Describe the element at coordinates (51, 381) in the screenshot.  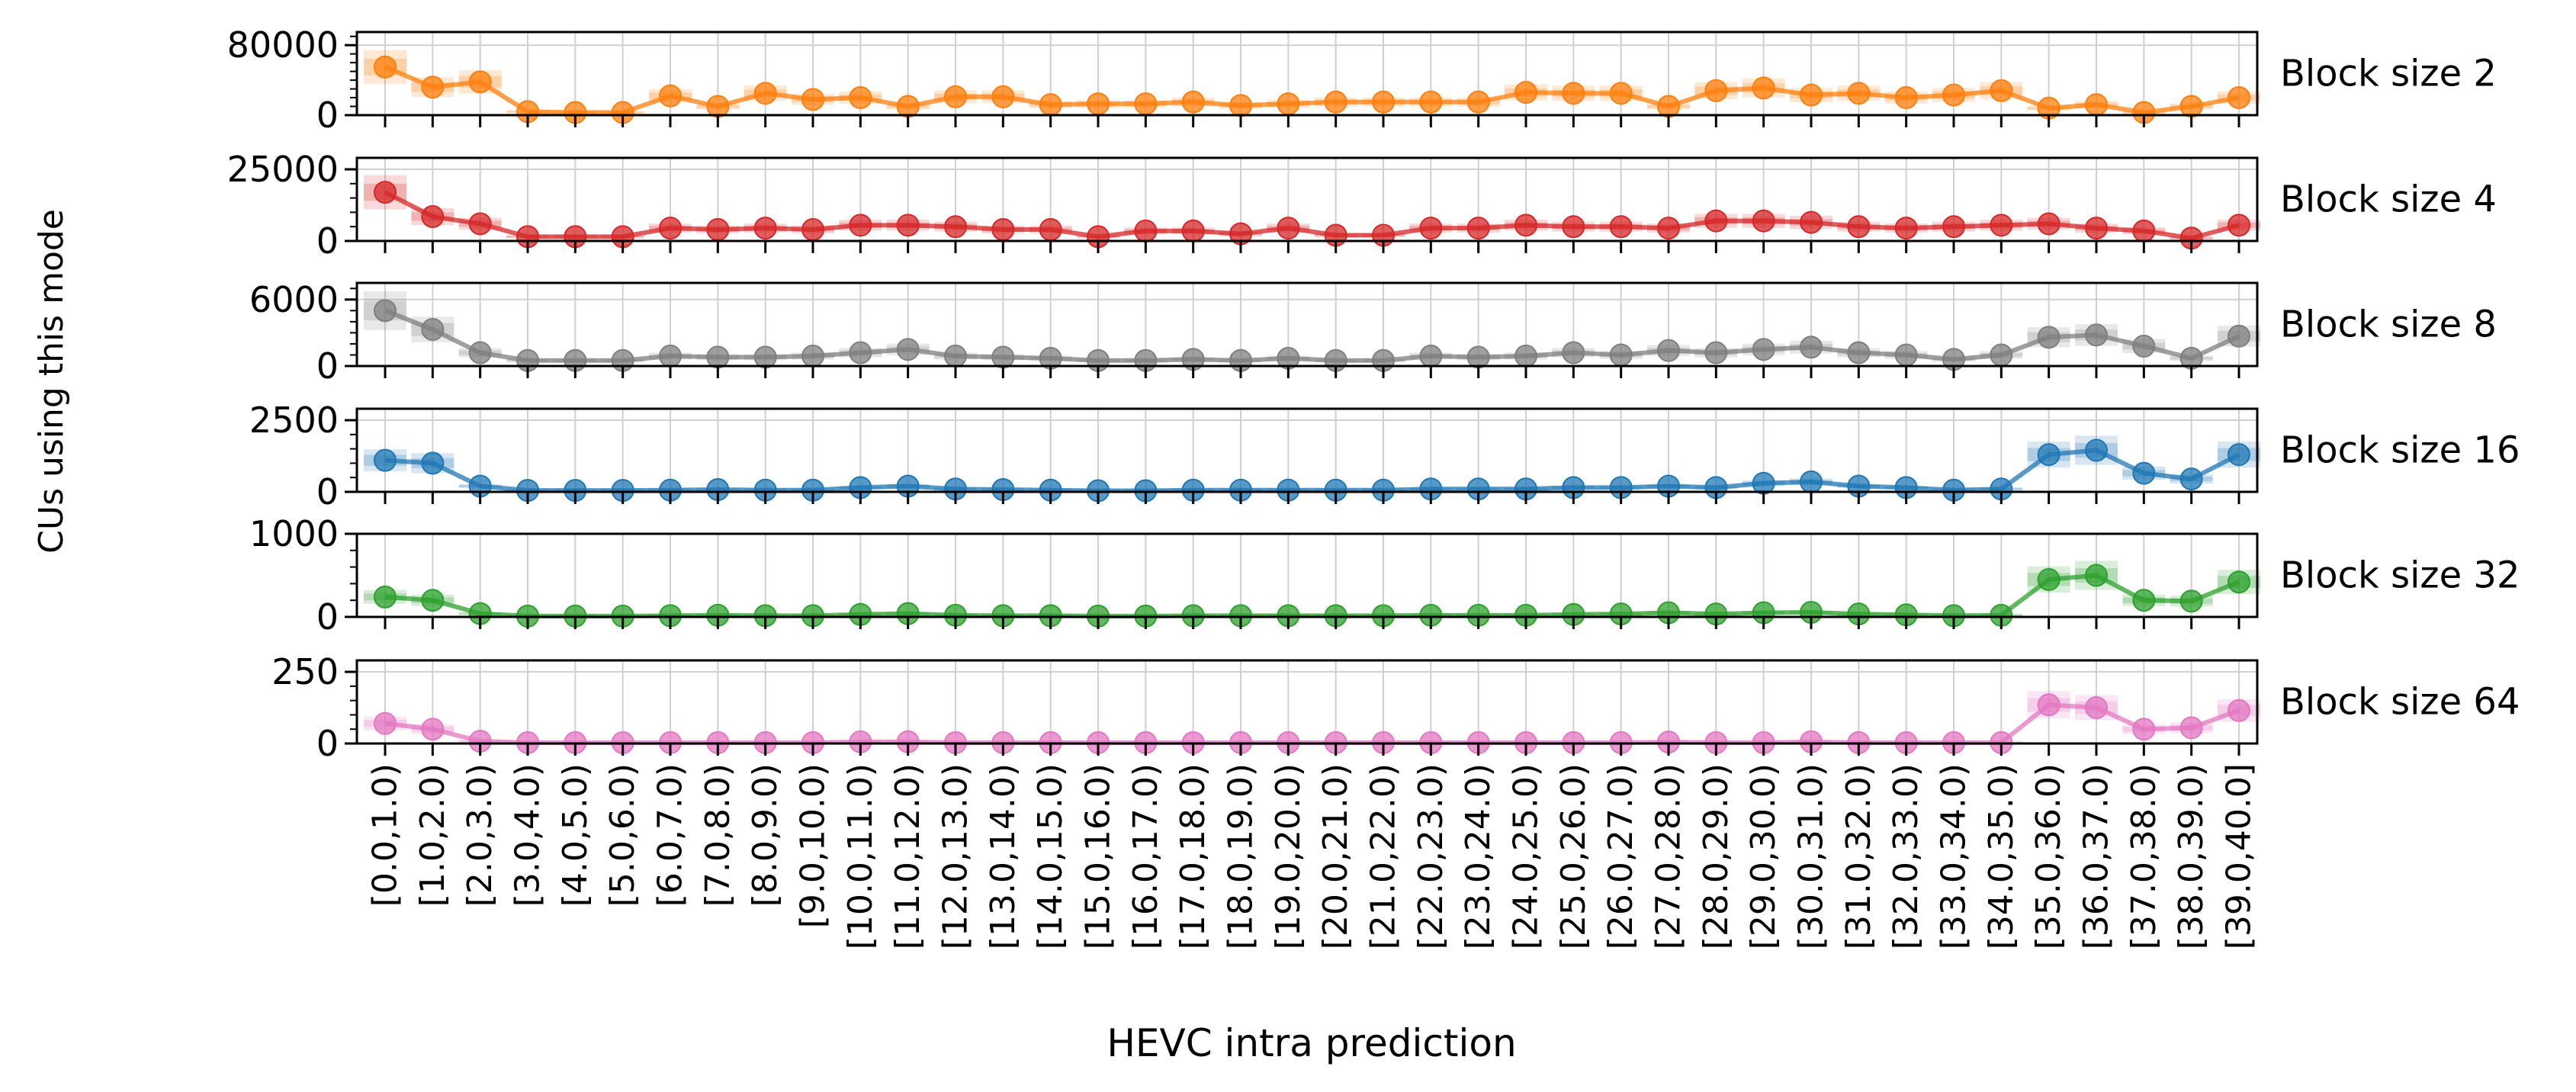
I see `y-axis-label: CUs using this mode` at that location.